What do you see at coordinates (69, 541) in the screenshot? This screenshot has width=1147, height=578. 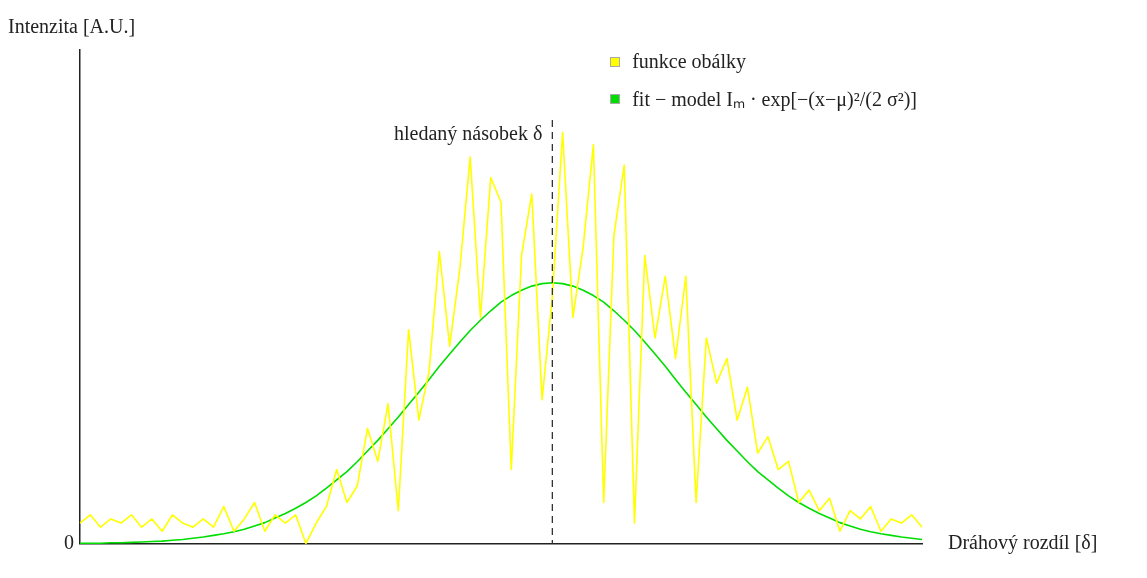 I see `text: 0` at bounding box center [69, 541].